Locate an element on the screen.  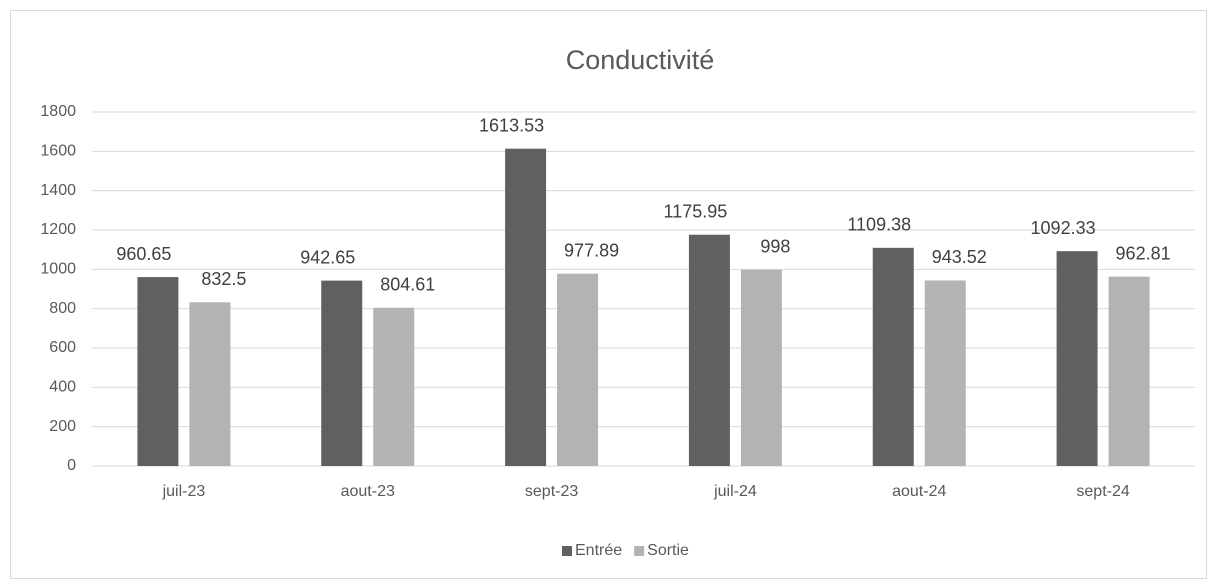
legend-label: Sortie is located at coordinates (668, 550).